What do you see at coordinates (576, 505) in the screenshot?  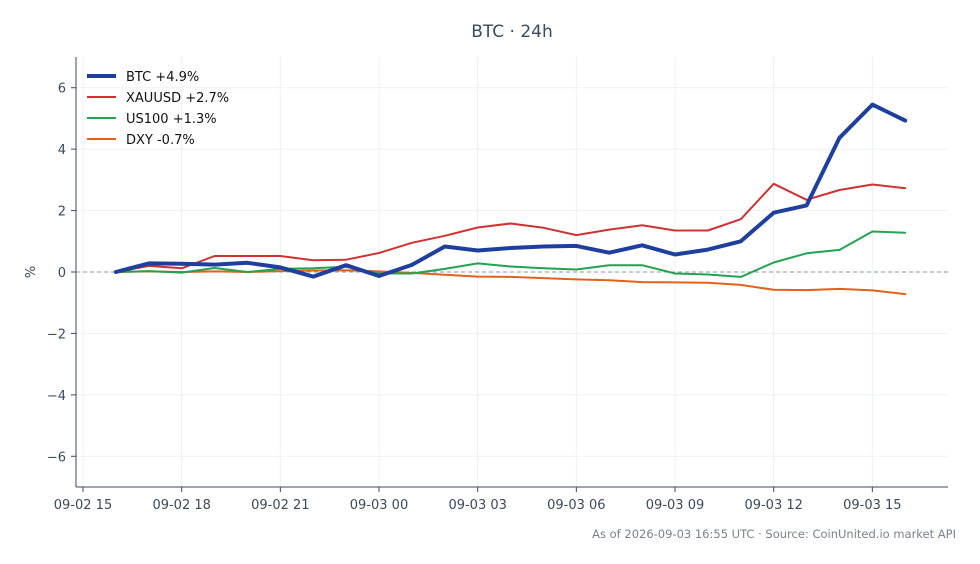 I see `x-tick-label: 09-03 06` at bounding box center [576, 505].